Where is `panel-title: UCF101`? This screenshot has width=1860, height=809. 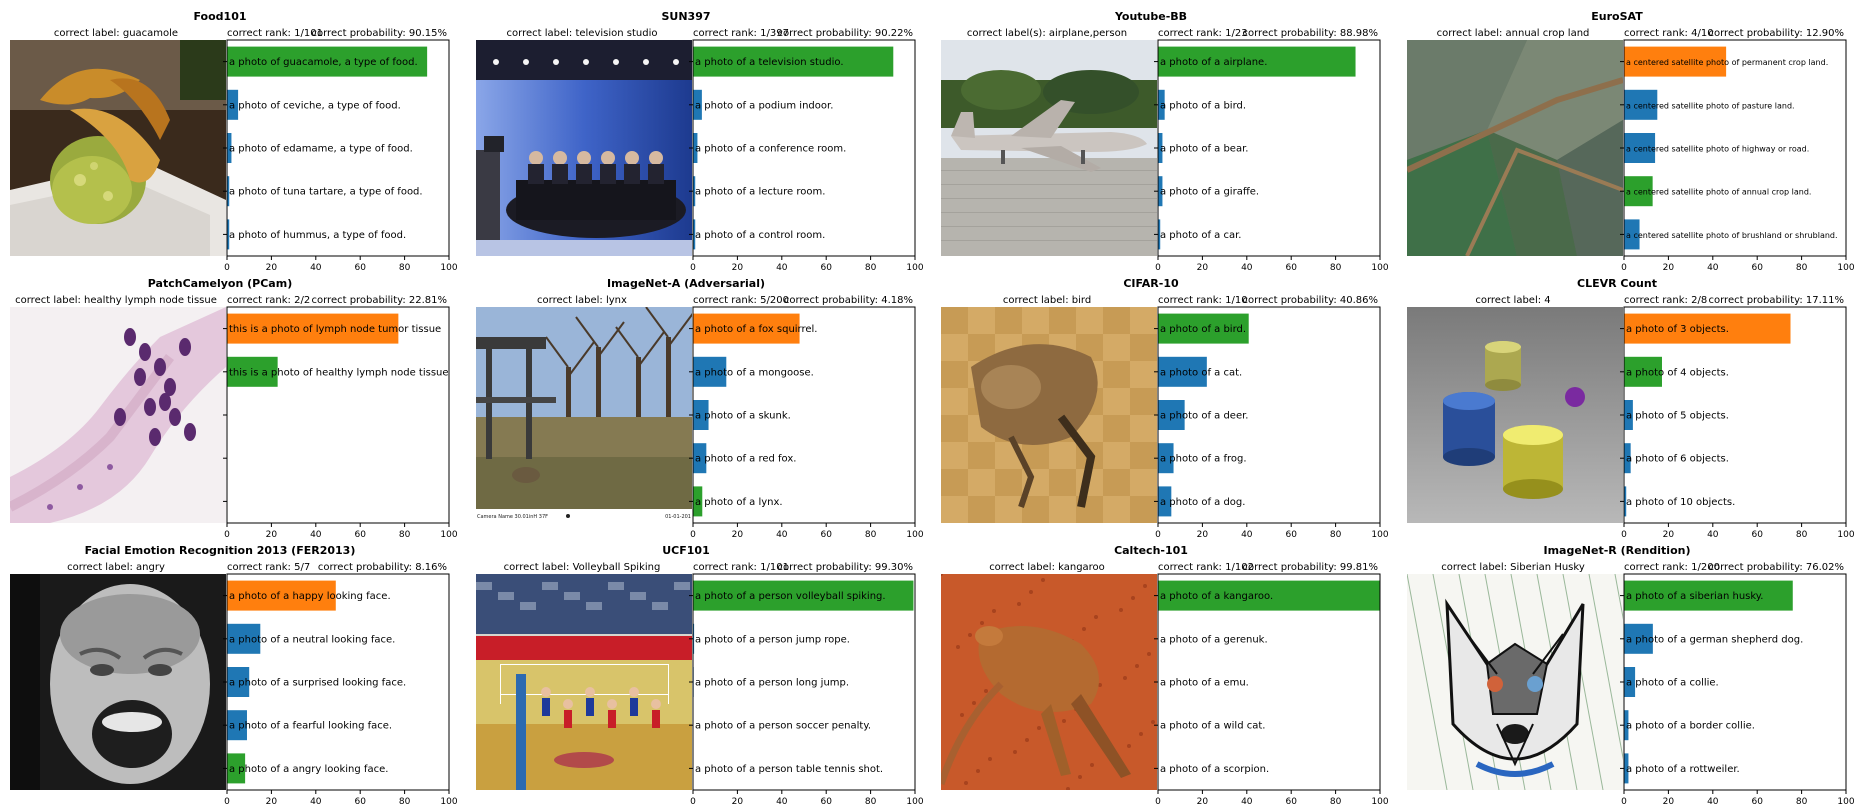 panel-title: UCF101 is located at coordinates (686, 550).